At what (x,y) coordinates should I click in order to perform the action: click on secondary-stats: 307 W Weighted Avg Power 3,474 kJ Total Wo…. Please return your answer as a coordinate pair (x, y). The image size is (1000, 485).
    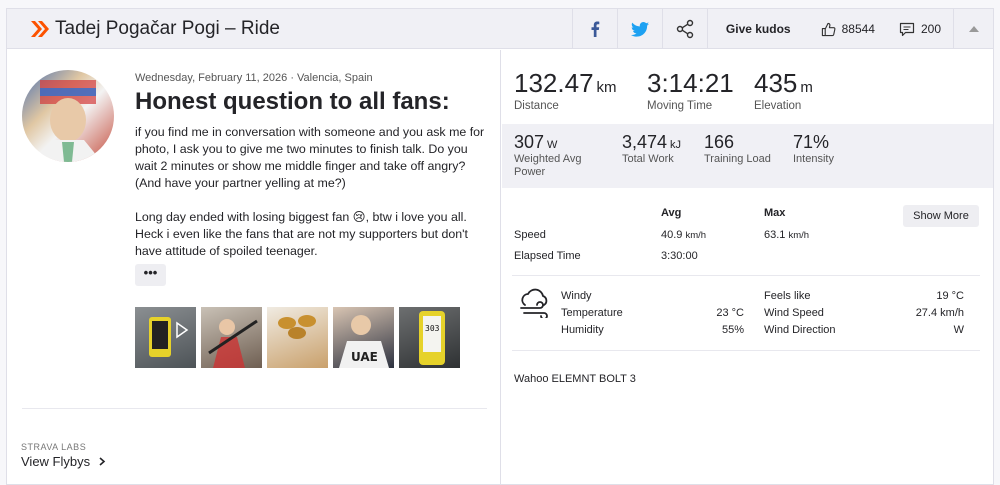
    Looking at the image, I should click on (747, 156).